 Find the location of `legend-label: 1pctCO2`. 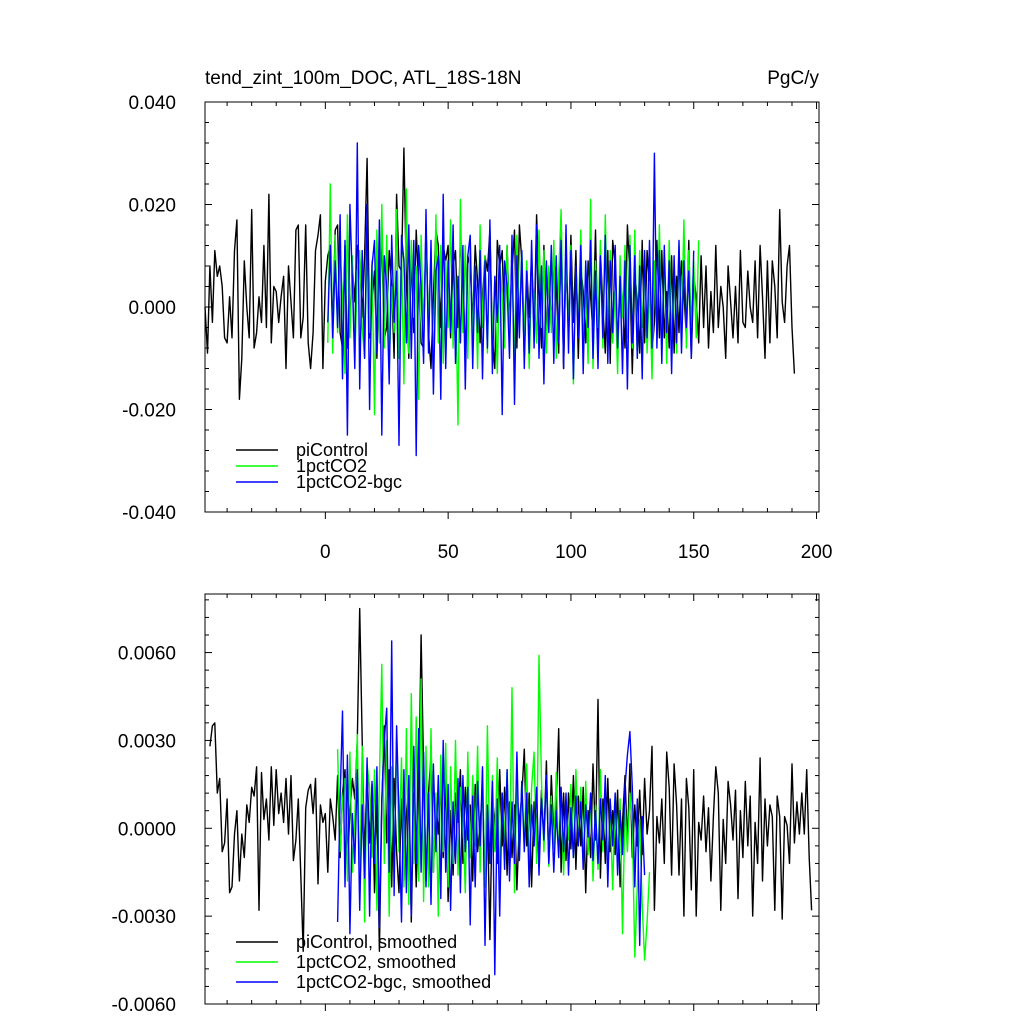

legend-label: 1pctCO2 is located at coordinates (331, 466).